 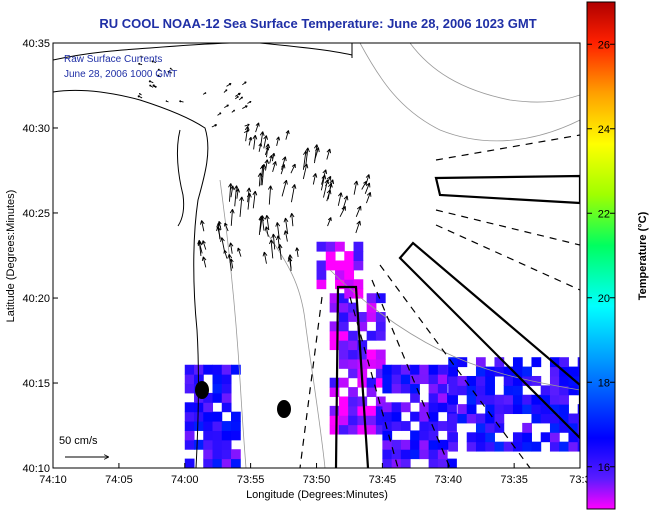 I want to click on x-tick-label: 74:00, so click(x=185, y=480).